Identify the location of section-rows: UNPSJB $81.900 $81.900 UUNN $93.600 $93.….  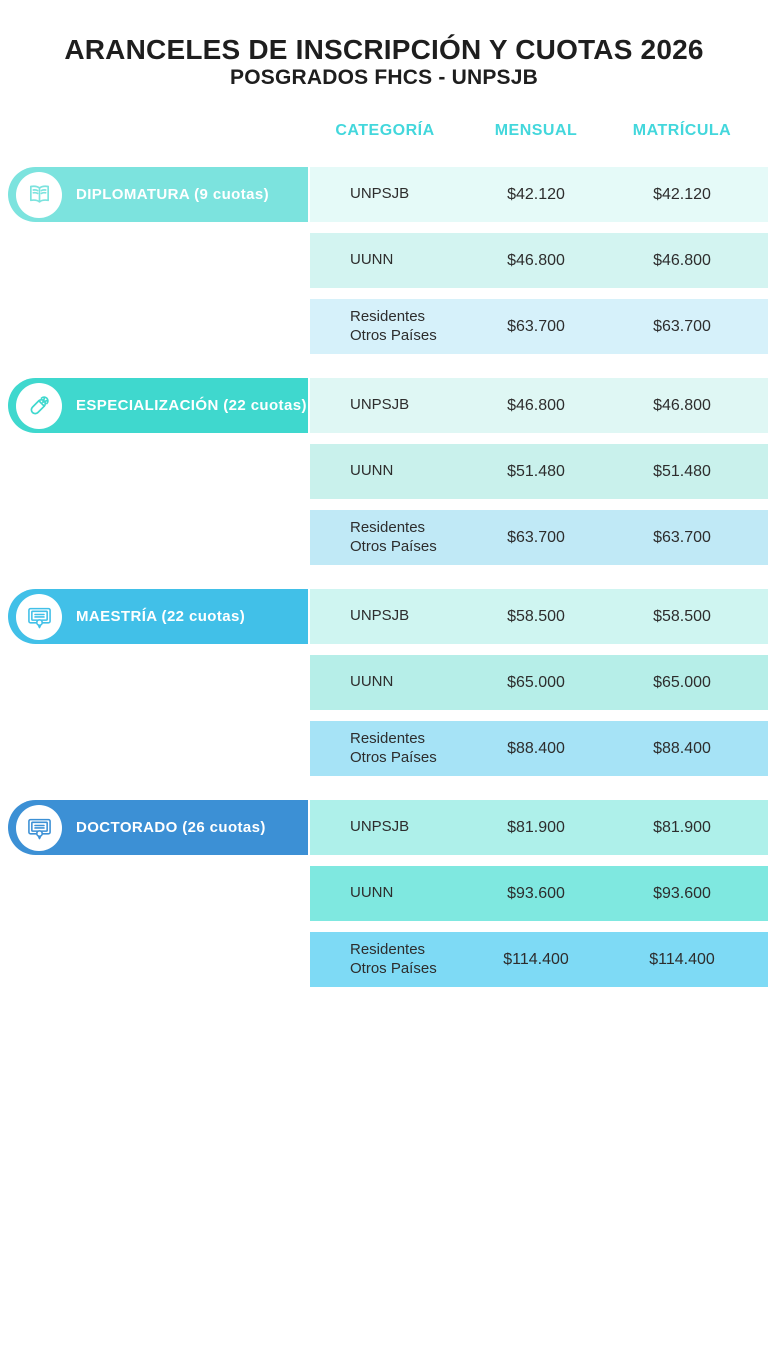
(539, 893).